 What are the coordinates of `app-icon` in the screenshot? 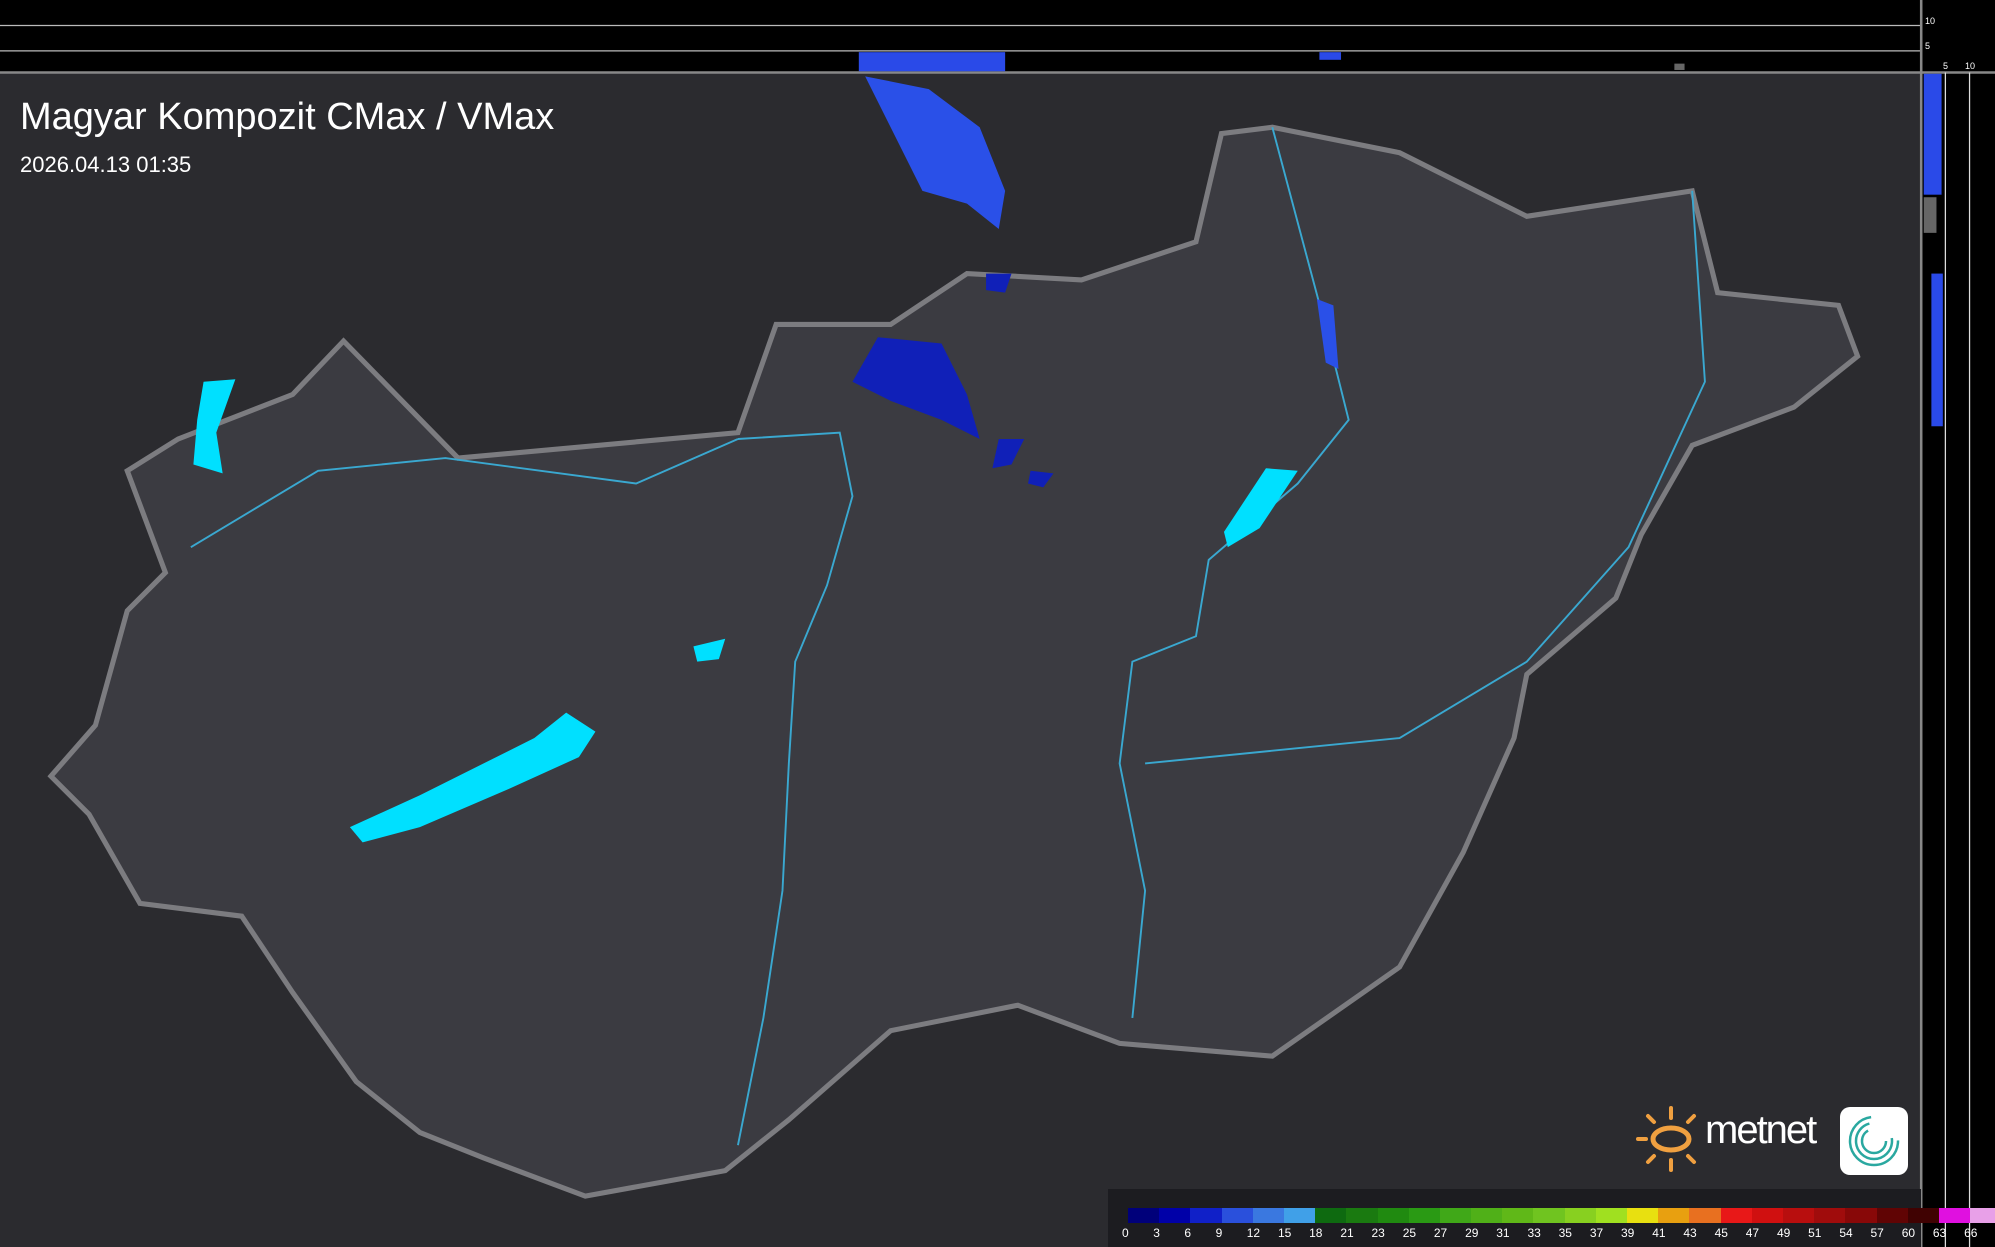 It's located at (1874, 1141).